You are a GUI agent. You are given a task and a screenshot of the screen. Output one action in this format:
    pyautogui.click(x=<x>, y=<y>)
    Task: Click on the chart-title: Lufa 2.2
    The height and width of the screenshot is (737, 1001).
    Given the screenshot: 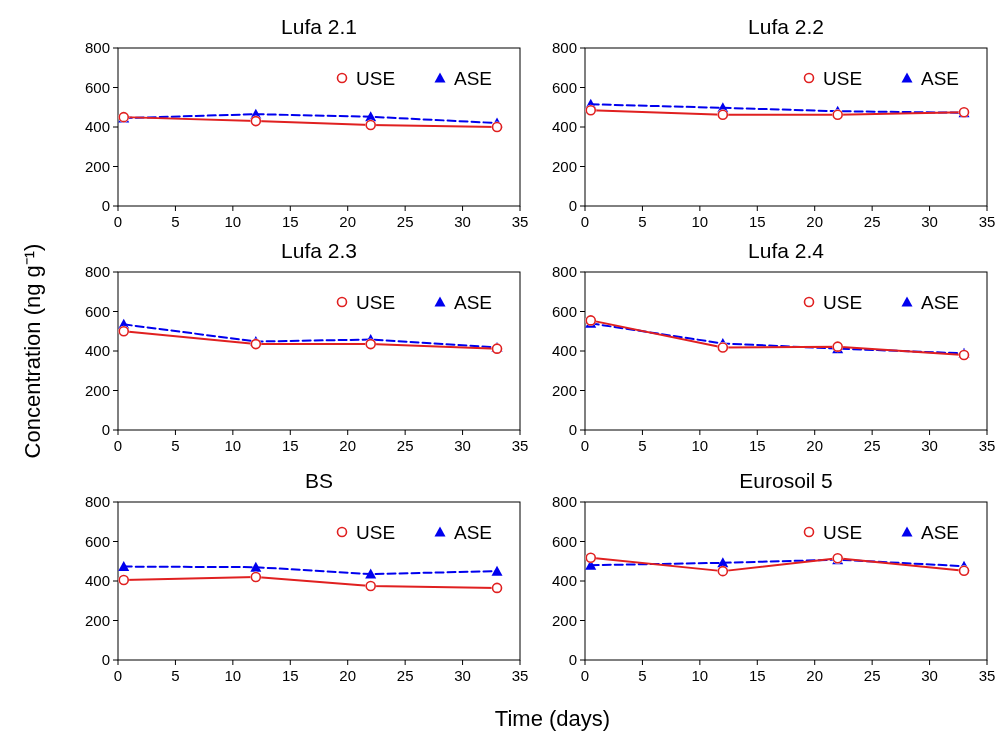 What is the action you would take?
    pyautogui.click(x=786, y=26)
    